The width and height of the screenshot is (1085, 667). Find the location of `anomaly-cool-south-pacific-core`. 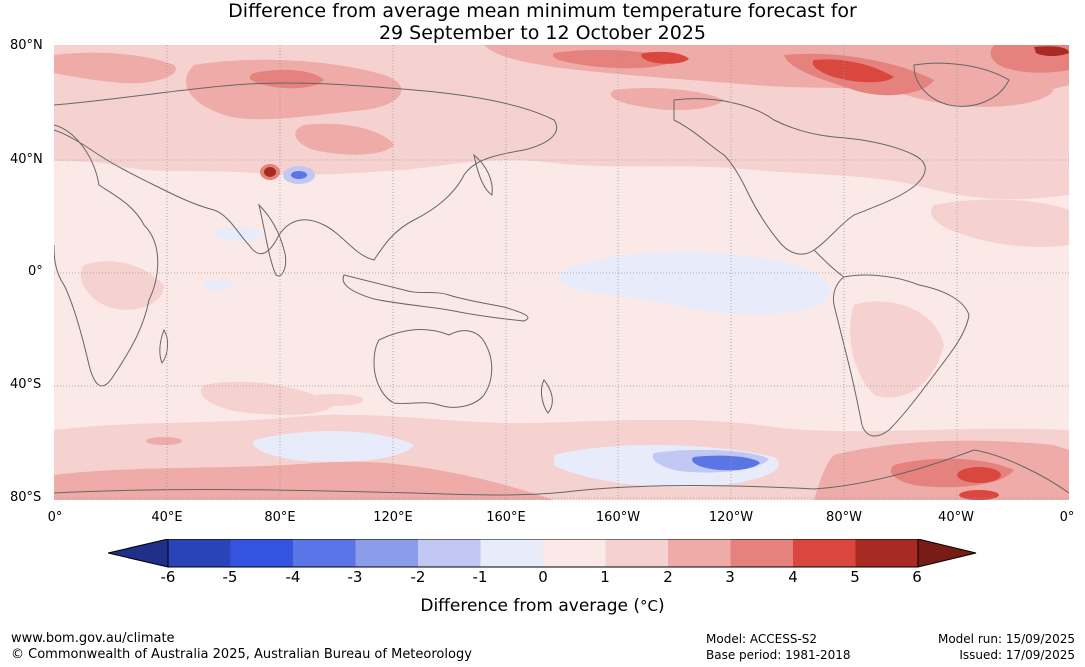

anomaly-cool-south-pacific-core is located at coordinates (726, 463).